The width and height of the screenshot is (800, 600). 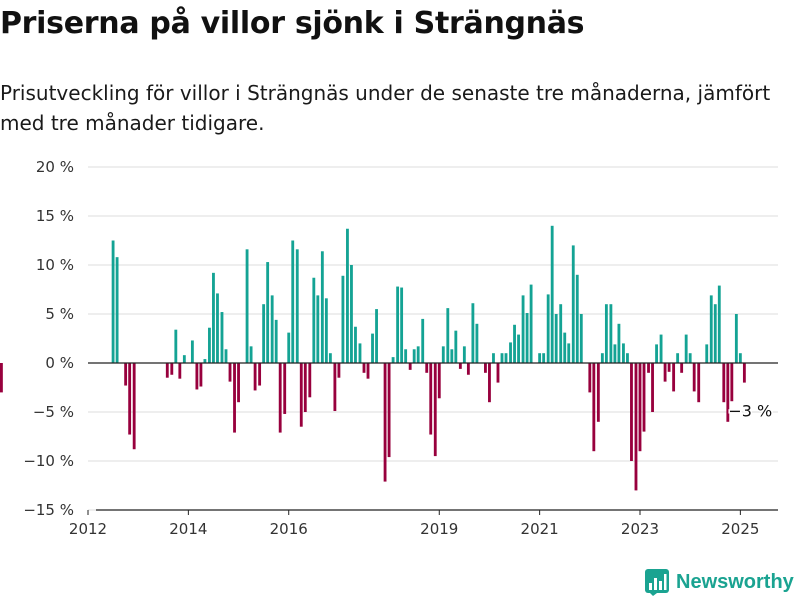 What do you see at coordinates (59, 363) in the screenshot?
I see `y-tick-label: 0 %` at bounding box center [59, 363].